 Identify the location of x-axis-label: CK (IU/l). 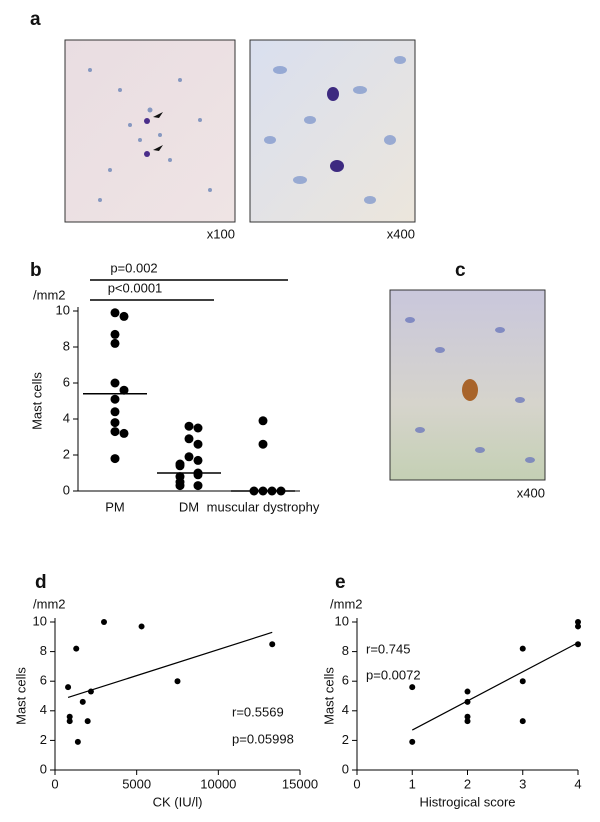
(178, 801).